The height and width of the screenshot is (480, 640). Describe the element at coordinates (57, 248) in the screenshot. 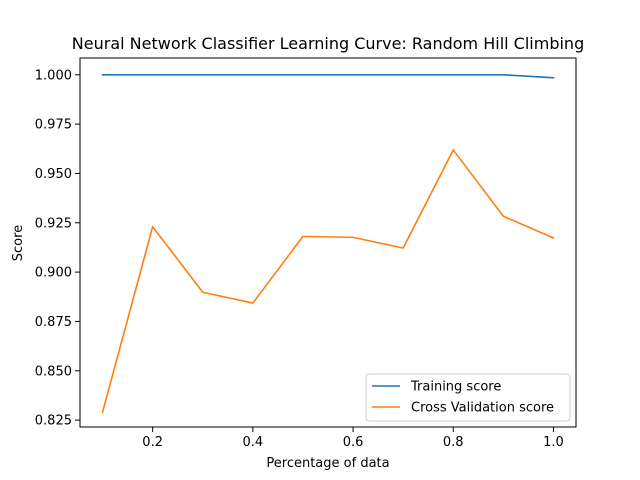

I see `y-axis-ticks: 0.825 0.850 0.875 0.900 0.925 0.950 0.975 1.000` at that location.